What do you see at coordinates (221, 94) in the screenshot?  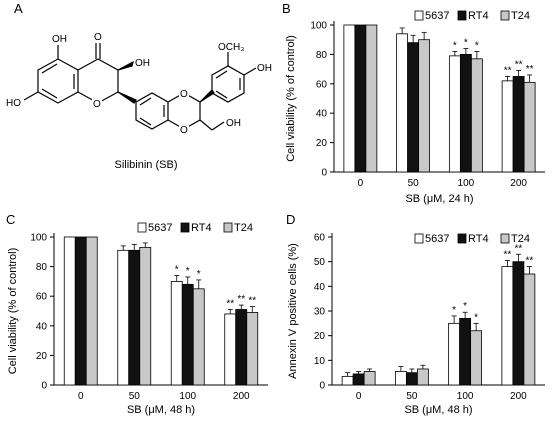 I see `ring-e-double-bond` at bounding box center [221, 94].